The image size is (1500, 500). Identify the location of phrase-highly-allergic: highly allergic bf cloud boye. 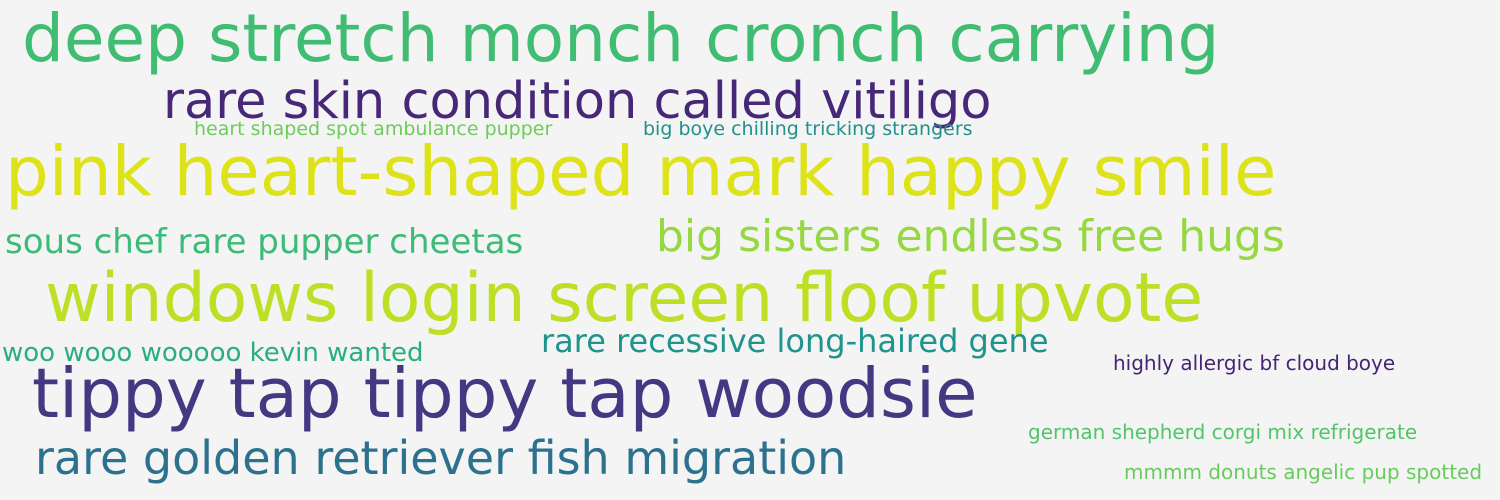
(1254, 363).